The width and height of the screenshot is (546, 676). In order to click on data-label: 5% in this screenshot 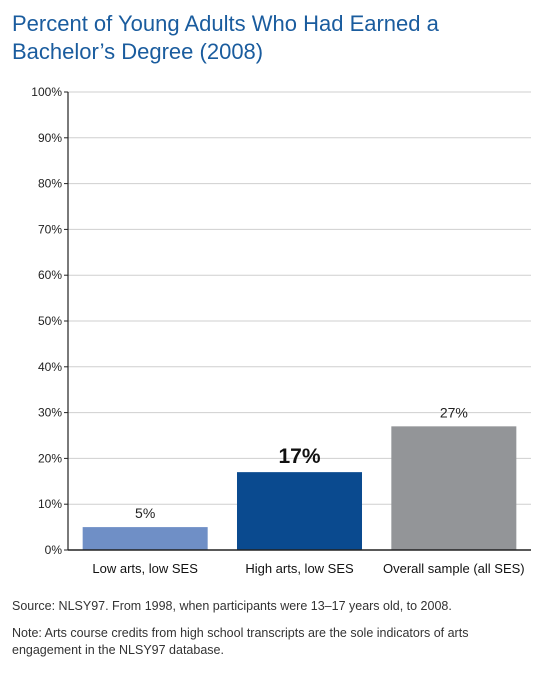, I will do `click(145, 513)`.